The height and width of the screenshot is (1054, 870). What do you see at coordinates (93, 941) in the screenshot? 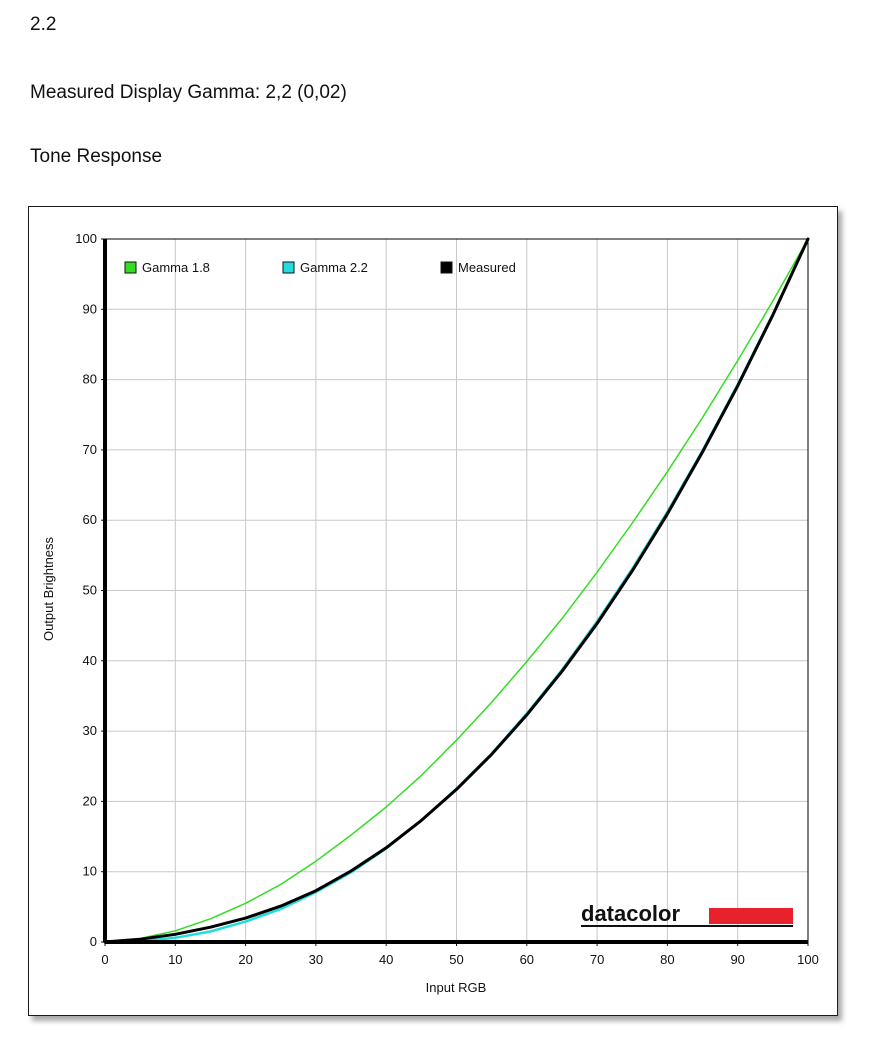
I see `y-tick-label: 0` at bounding box center [93, 941].